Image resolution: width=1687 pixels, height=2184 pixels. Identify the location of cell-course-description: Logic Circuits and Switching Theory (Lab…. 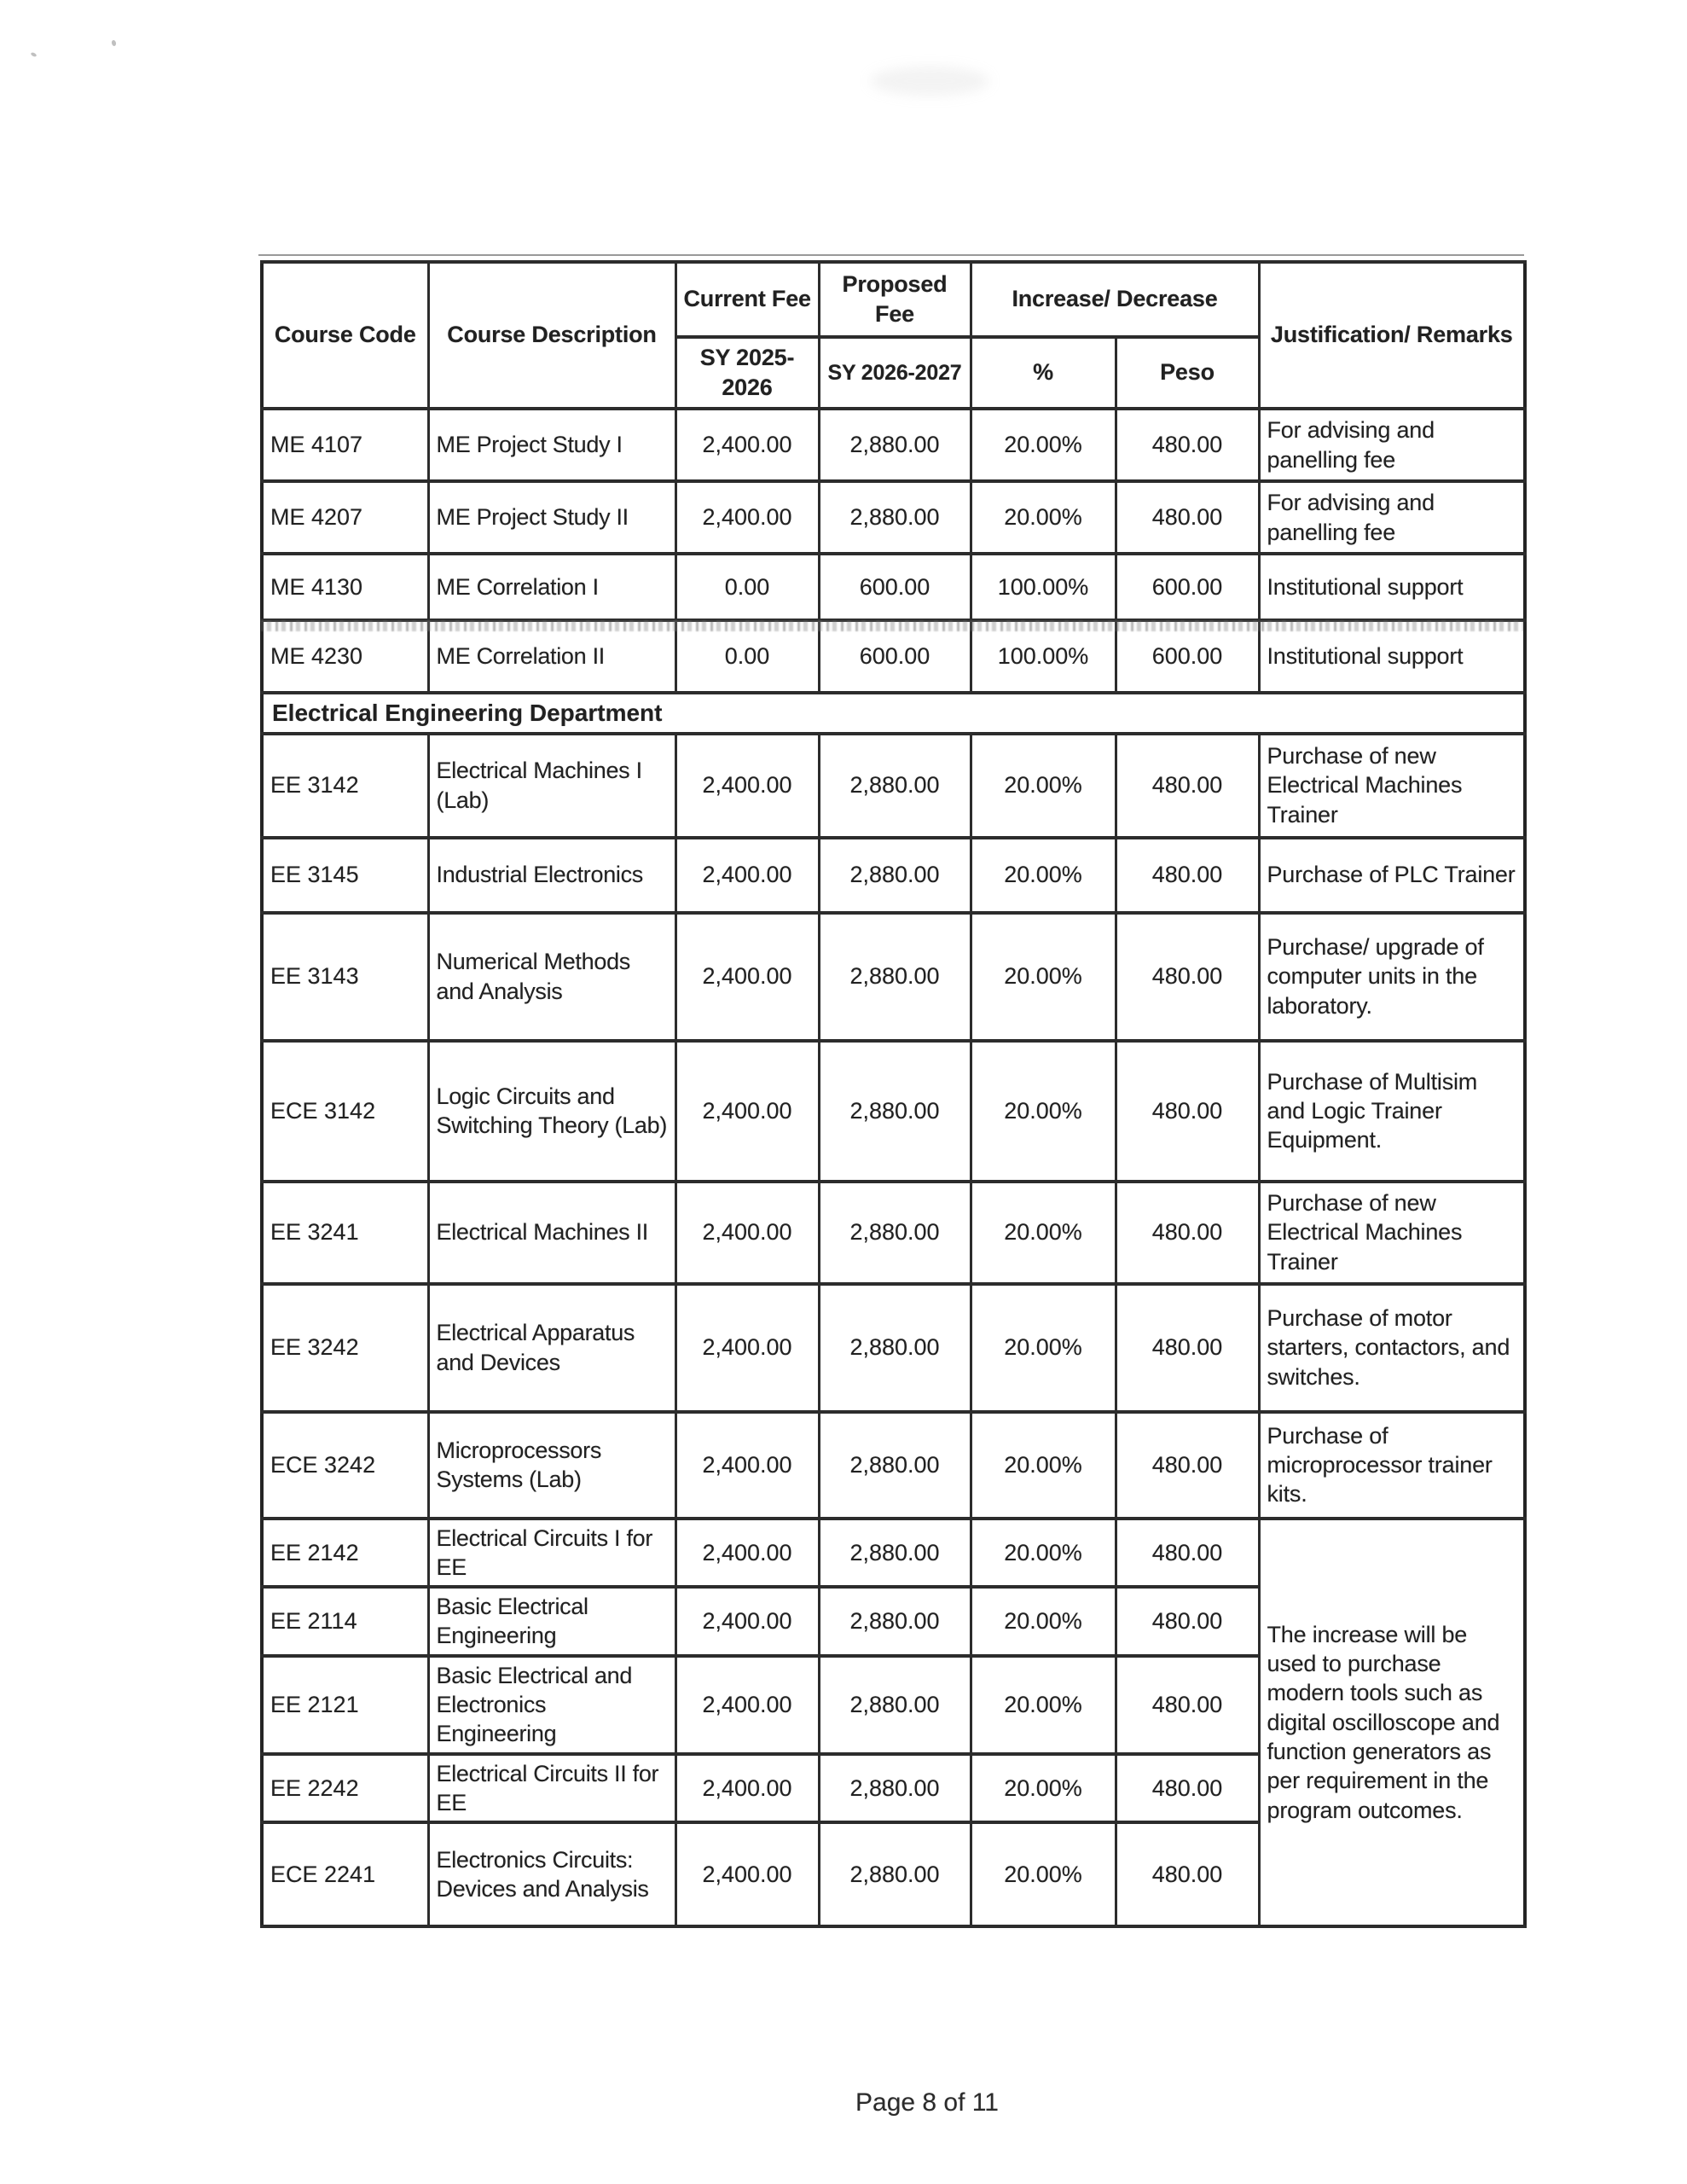
(551, 1110).